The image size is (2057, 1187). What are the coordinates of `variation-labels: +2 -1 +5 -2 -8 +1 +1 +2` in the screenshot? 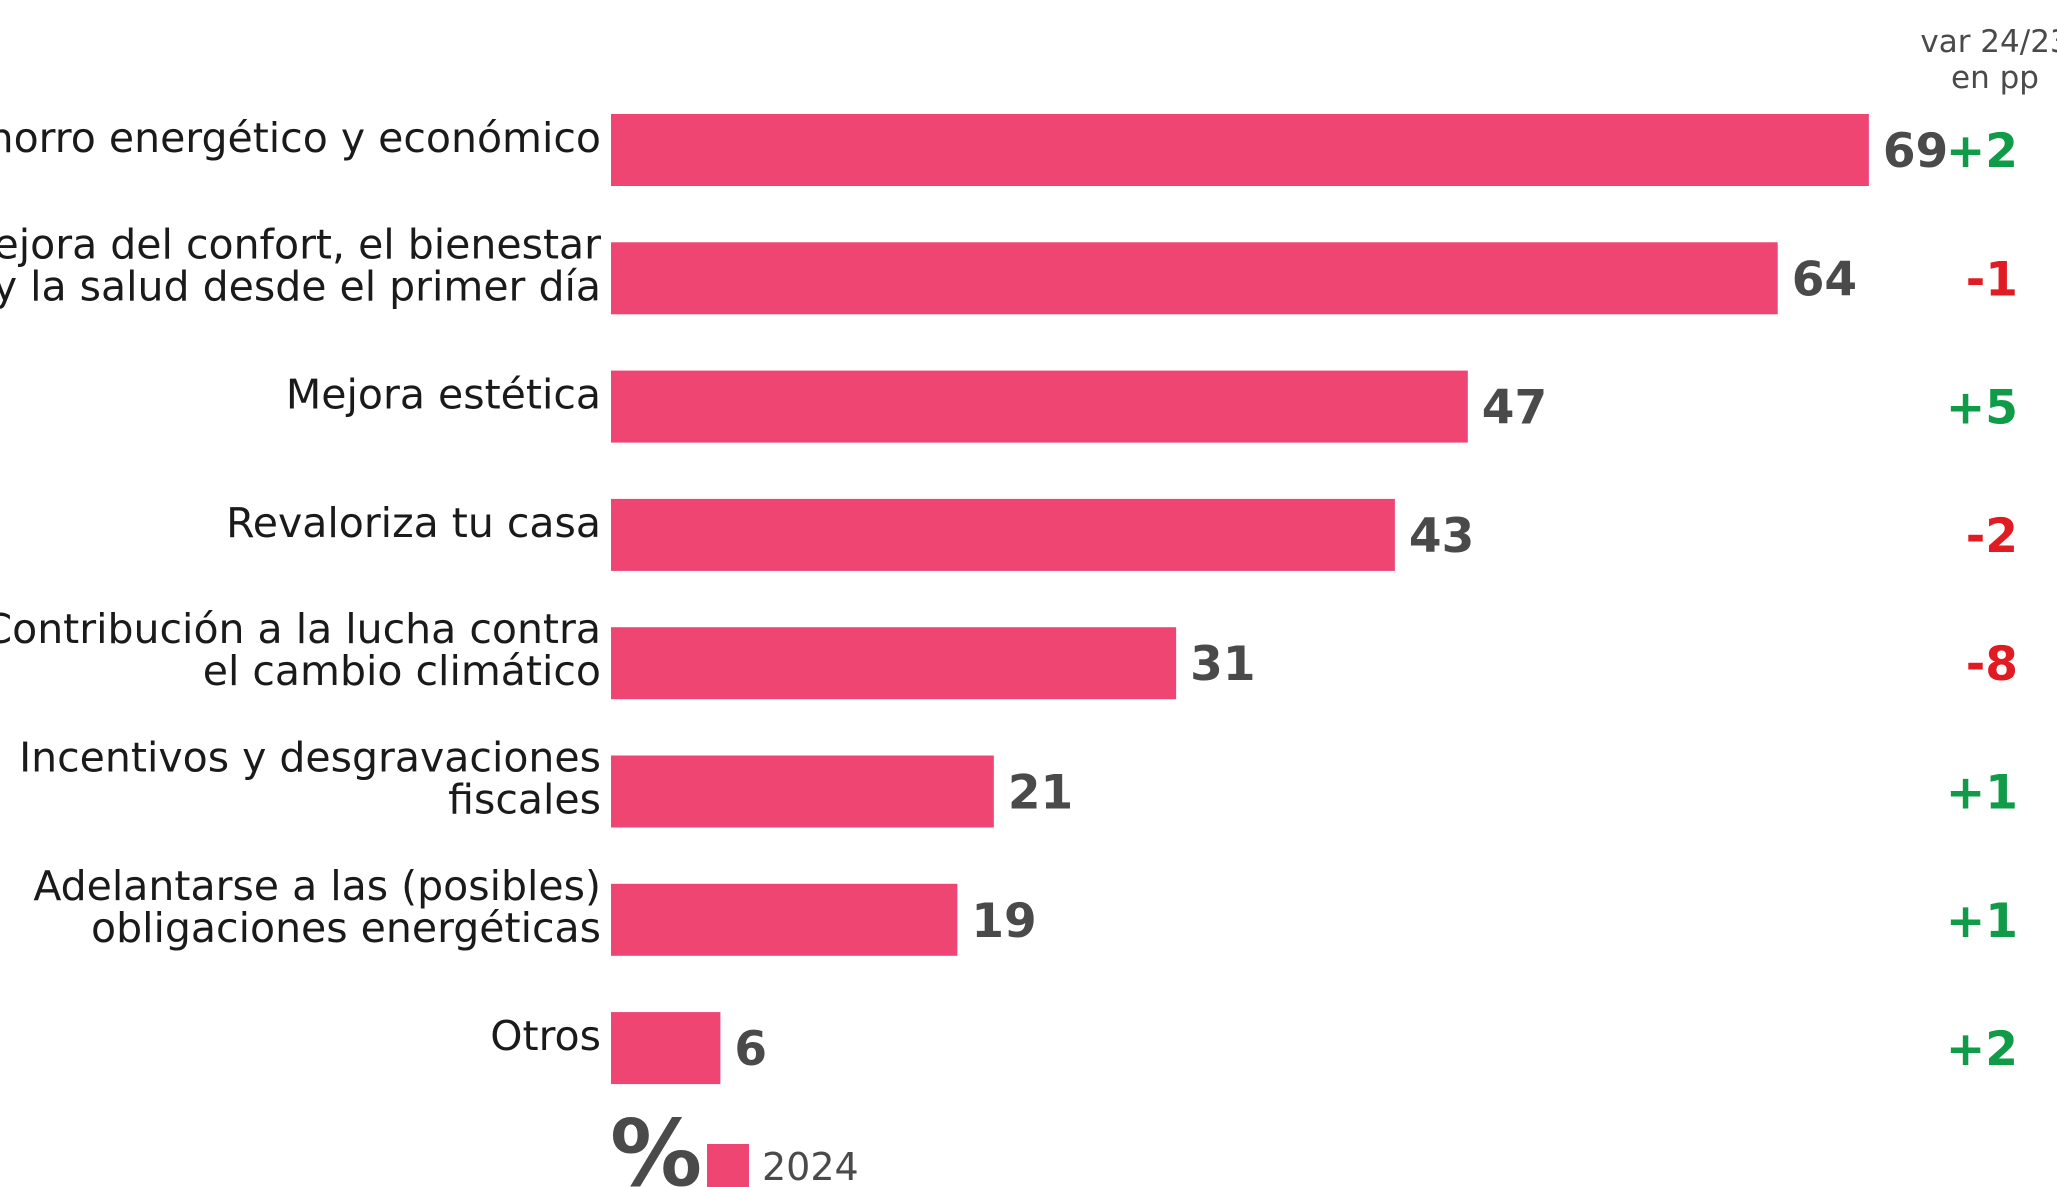 It's located at (1982, 600).